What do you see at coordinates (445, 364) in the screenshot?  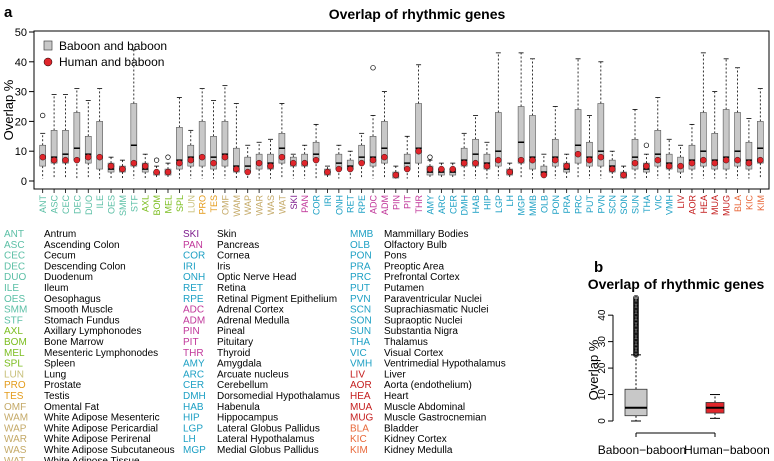 I see `tissue-name-VMH: Ventrimedial Hypothalamus` at bounding box center [445, 364].